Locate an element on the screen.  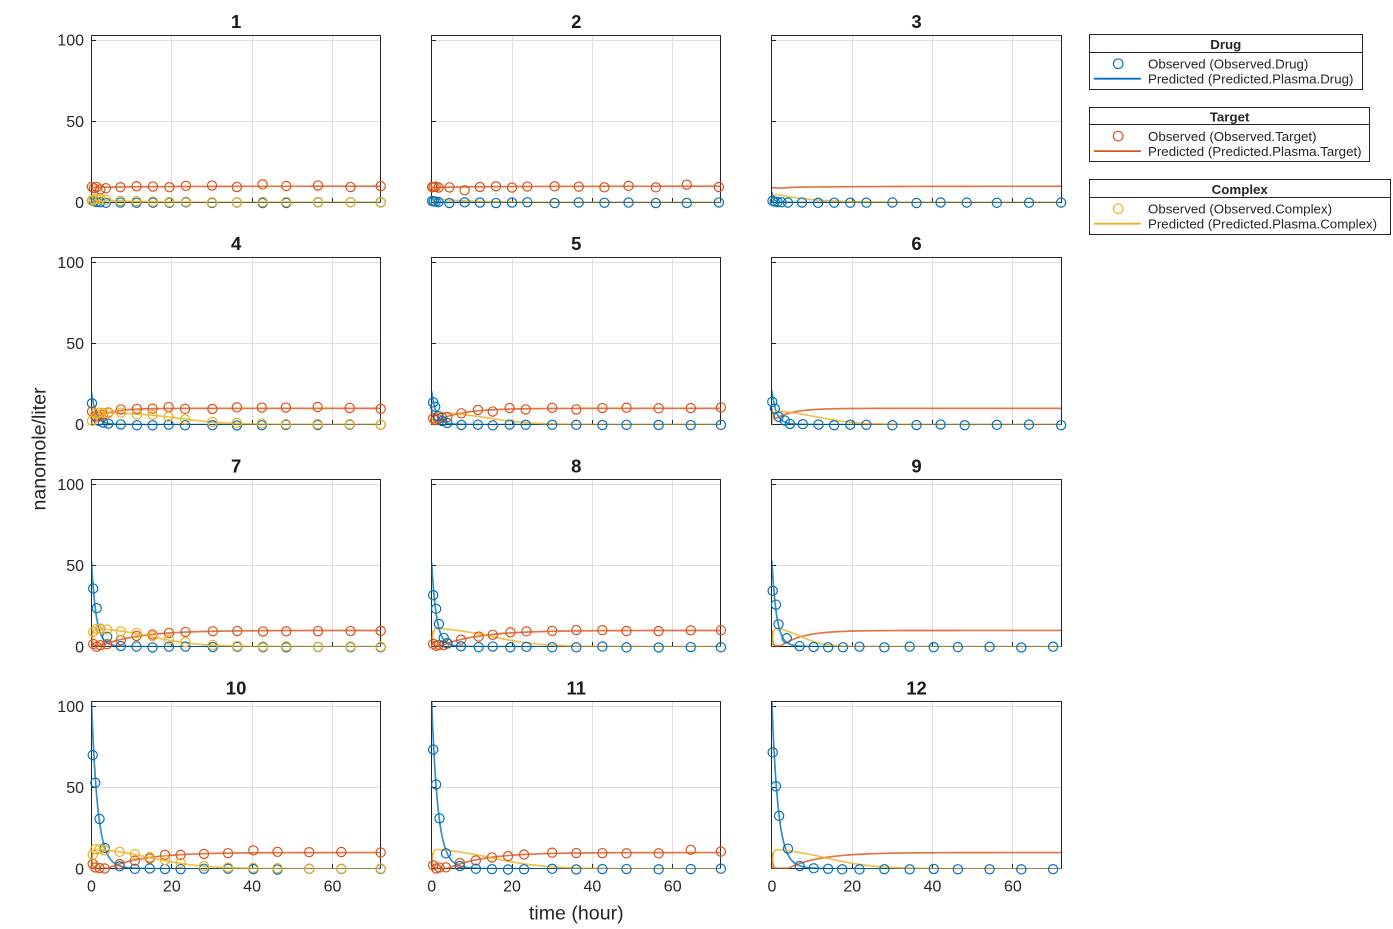
svg-text: 1 is located at coordinates (236, 21).